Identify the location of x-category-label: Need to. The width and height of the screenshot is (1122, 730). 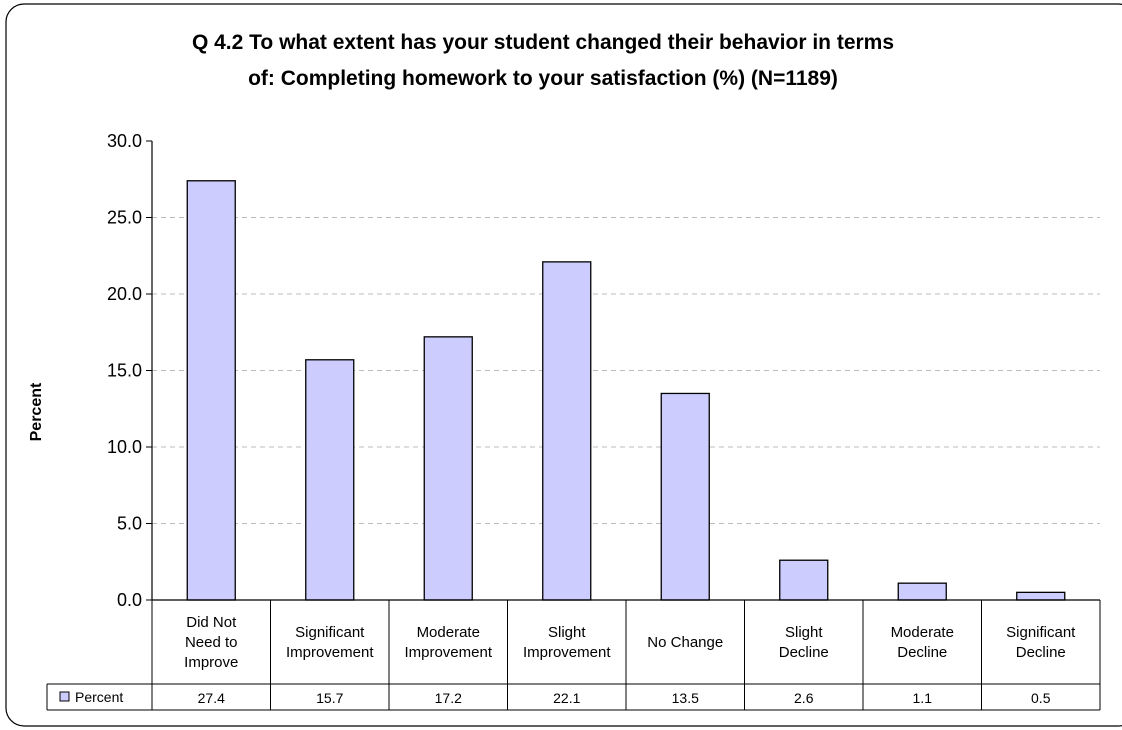
(211, 642).